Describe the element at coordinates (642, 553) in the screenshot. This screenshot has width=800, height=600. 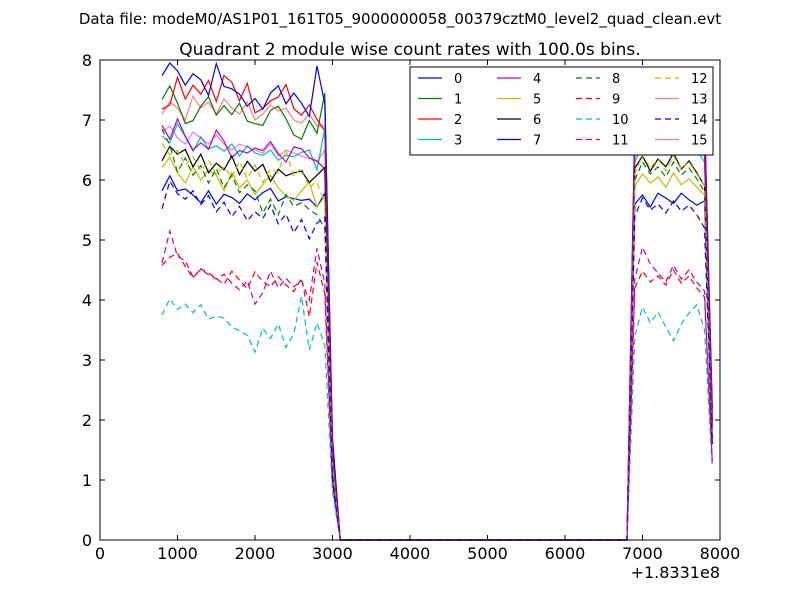
I see `x-tick-label: 7000` at that location.